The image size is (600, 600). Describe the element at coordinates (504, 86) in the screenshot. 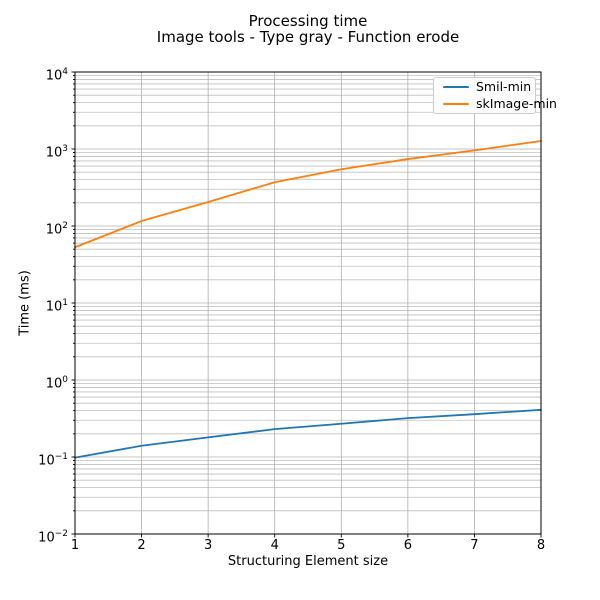

I see `legend-label: Smil-min` at that location.